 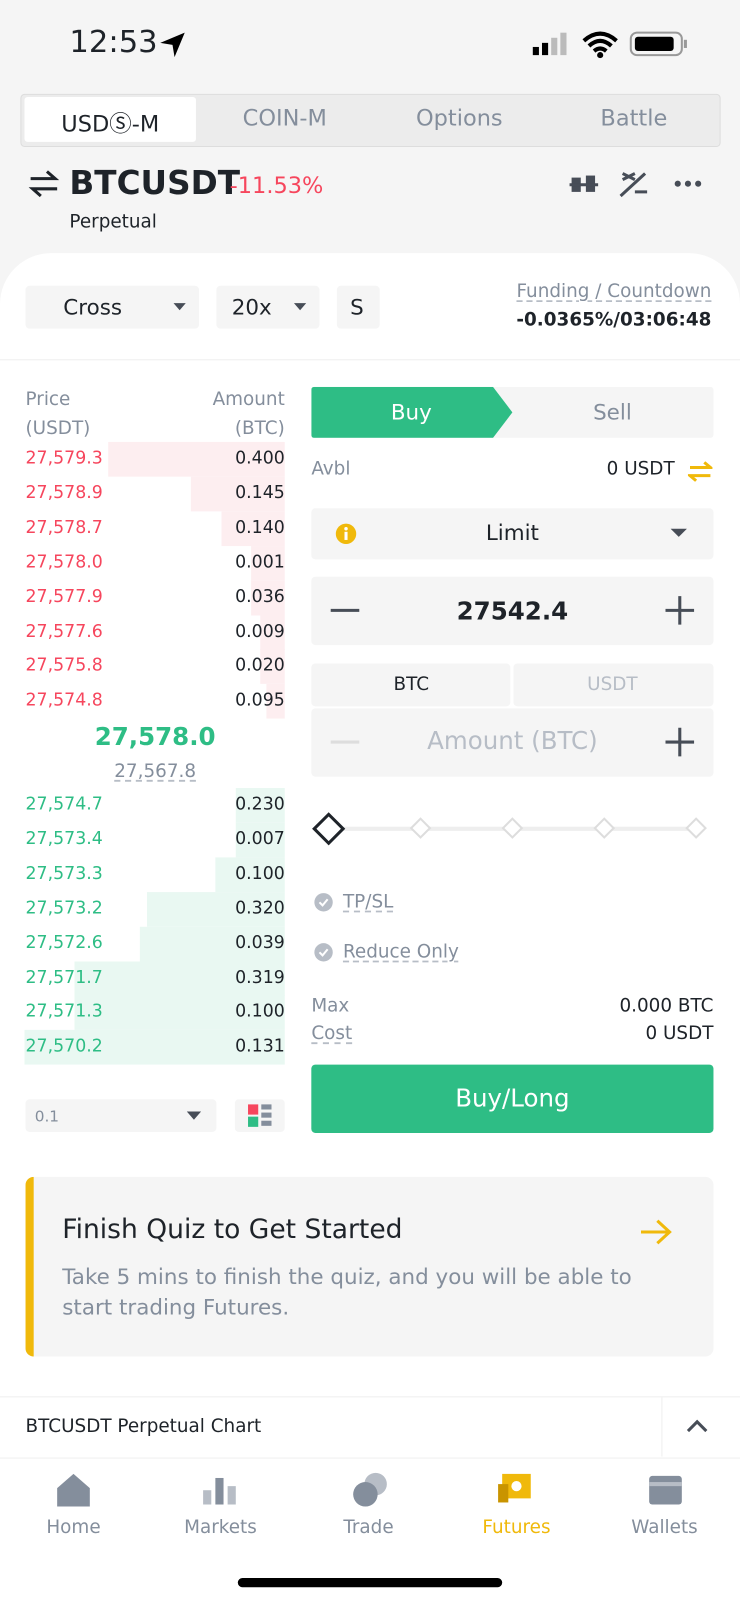 What do you see at coordinates (64, 908) in the screenshot?
I see `bids-price: 27,573.2` at bounding box center [64, 908].